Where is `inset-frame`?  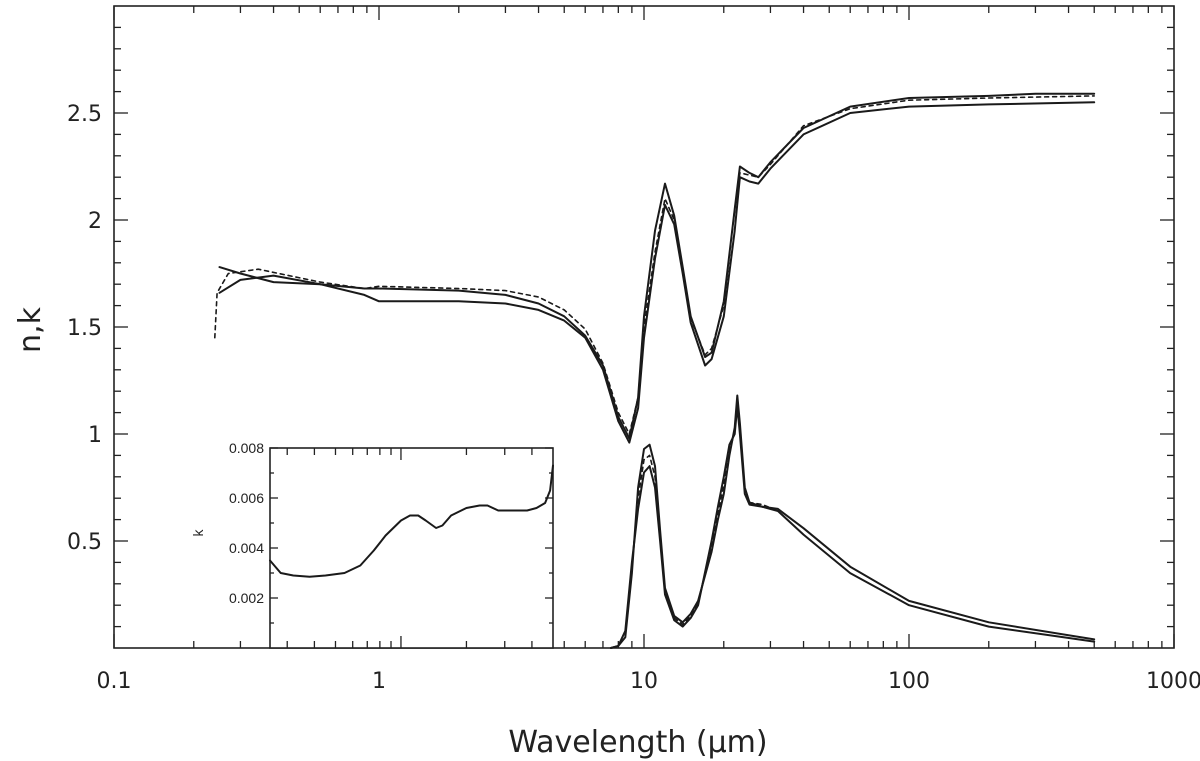 inset-frame is located at coordinates (411, 548).